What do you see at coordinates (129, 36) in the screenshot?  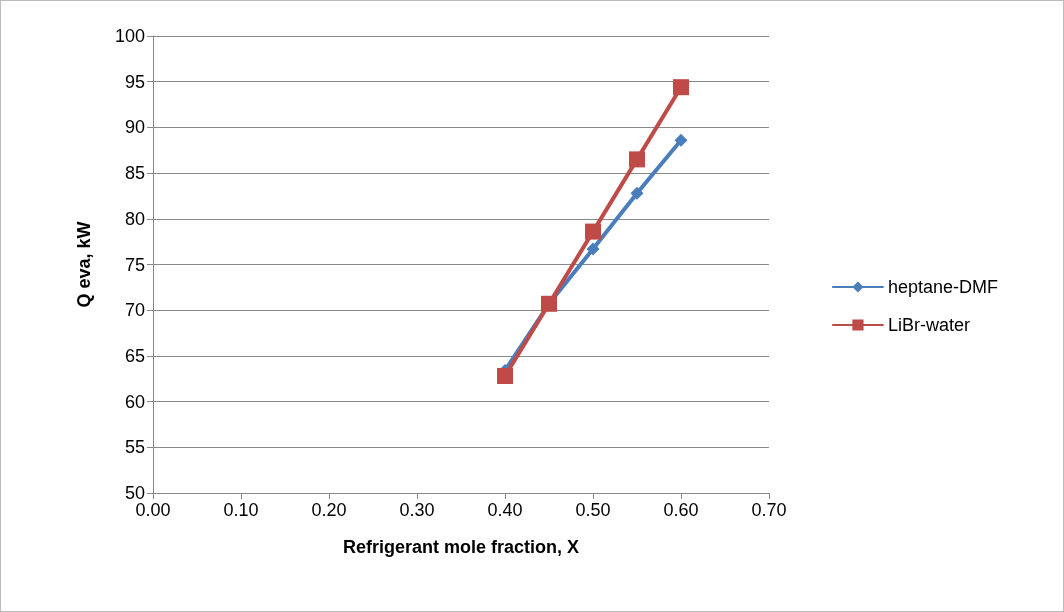 I see `y-tick-label: 100` at bounding box center [129, 36].